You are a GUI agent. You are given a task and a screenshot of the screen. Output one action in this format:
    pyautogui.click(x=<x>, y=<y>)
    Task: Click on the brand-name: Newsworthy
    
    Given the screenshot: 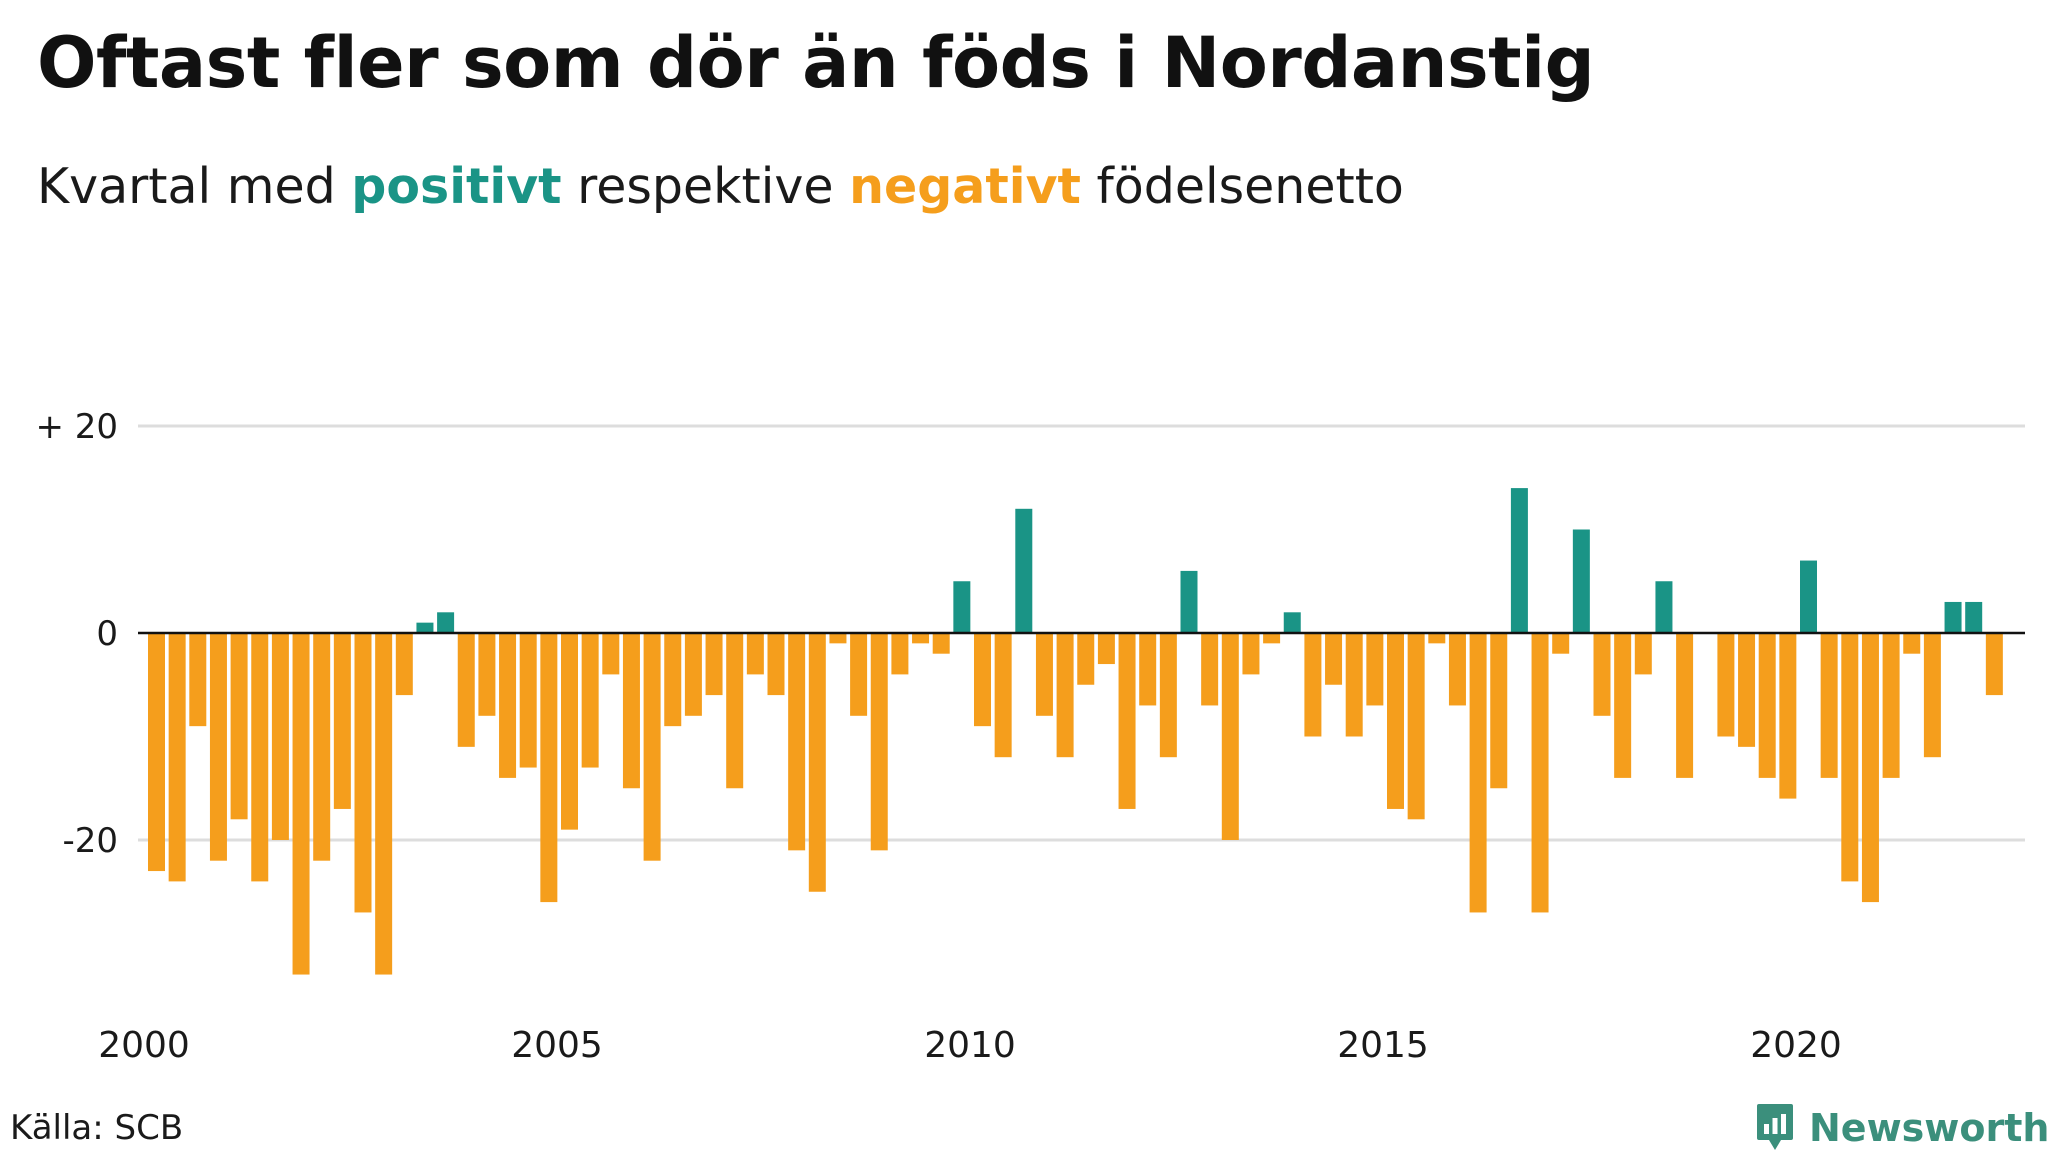 What is the action you would take?
    pyautogui.click(x=1928, y=1128)
    